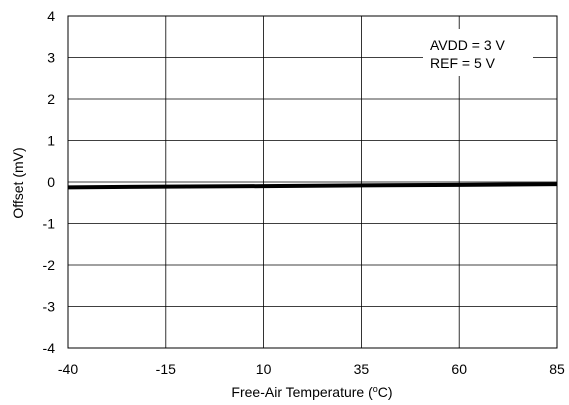 This screenshot has height=405, width=569. What do you see at coordinates (49, 348) in the screenshot?
I see `y-tick-label: -4` at bounding box center [49, 348].